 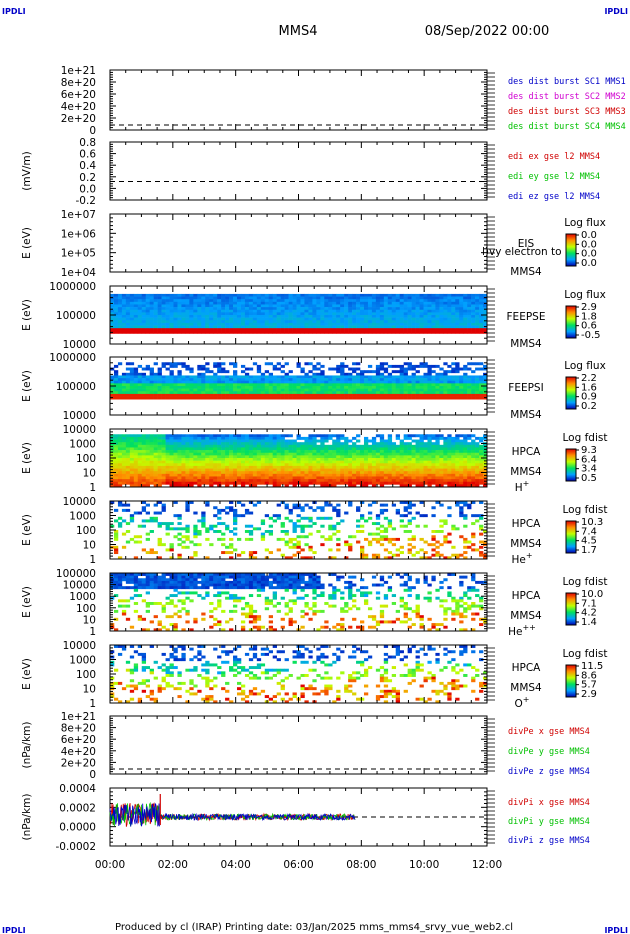 I want to click on y-tick-label: 0, so click(x=92, y=131).